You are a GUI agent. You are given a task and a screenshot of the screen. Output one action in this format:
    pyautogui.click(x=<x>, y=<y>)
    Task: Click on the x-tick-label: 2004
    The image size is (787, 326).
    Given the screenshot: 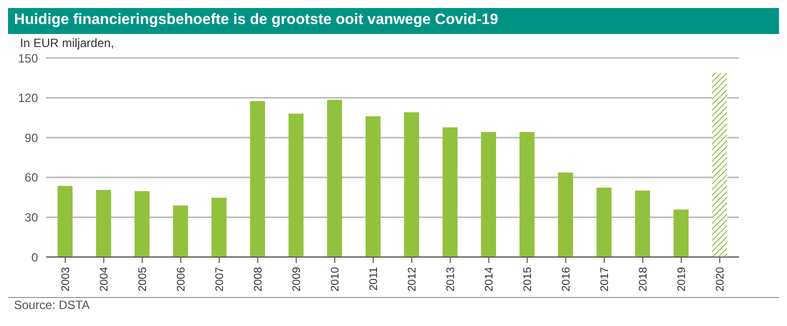 What is the action you would take?
    pyautogui.click(x=104, y=279)
    